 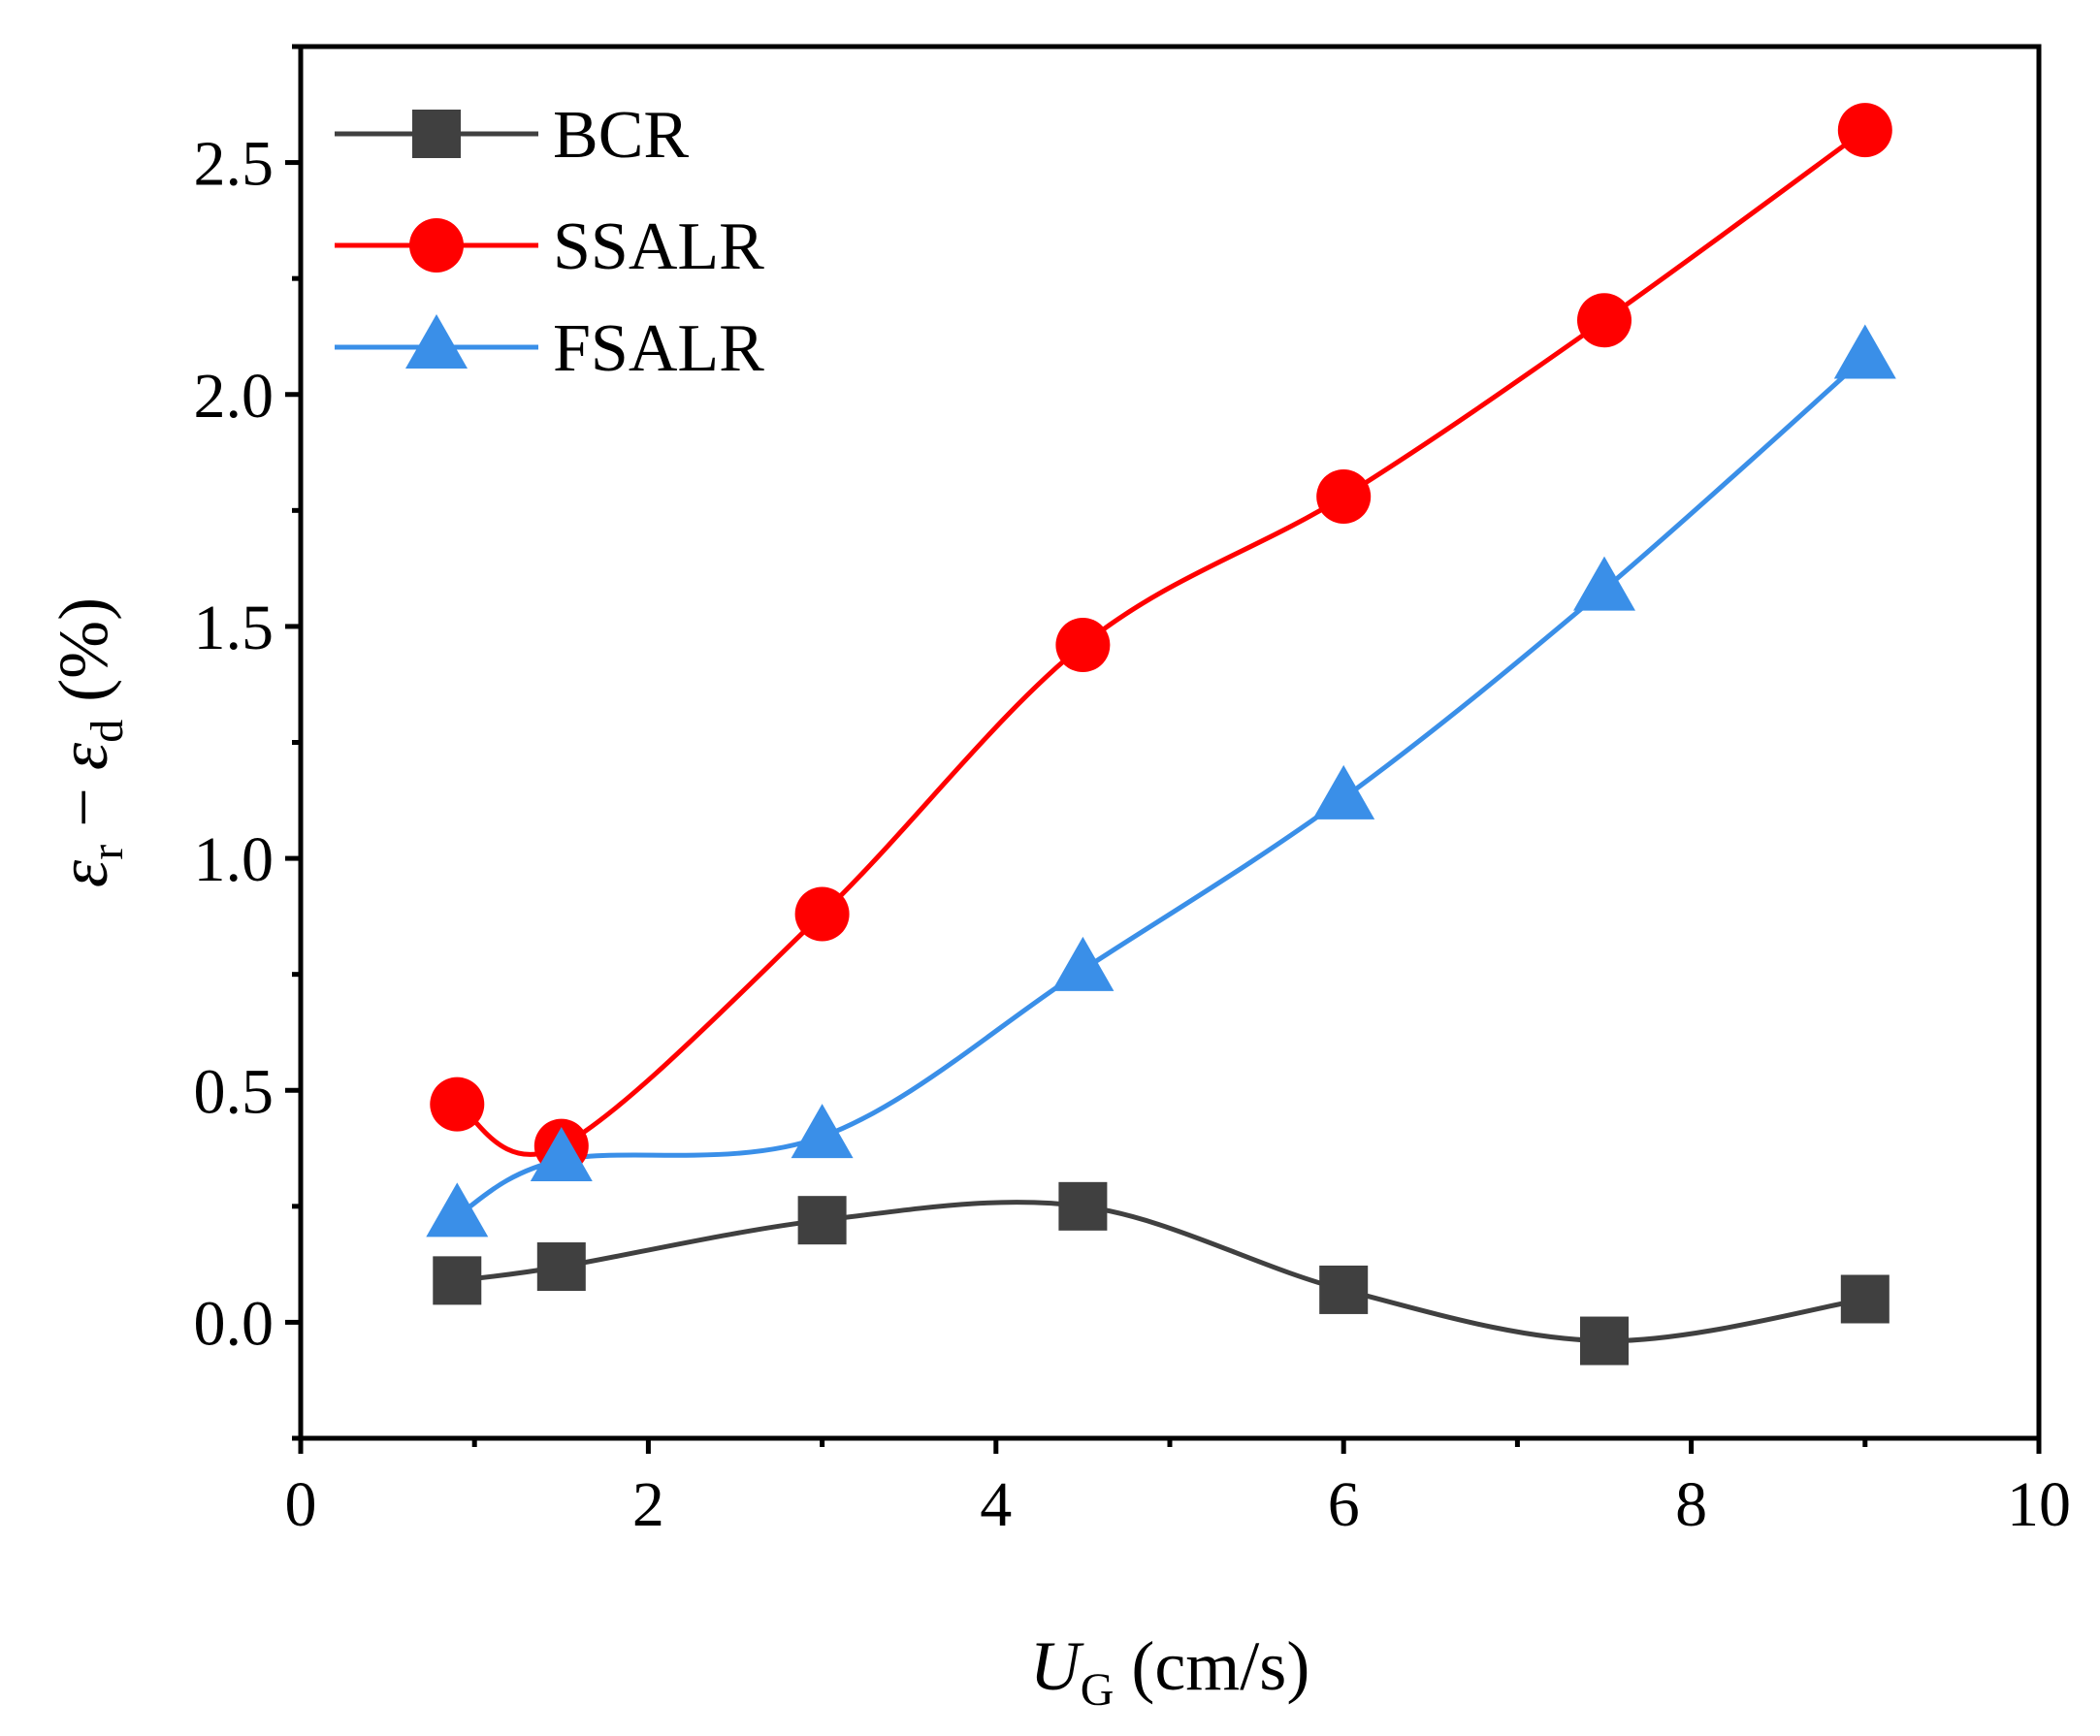 What do you see at coordinates (301, 1504) in the screenshot?
I see `x-tick-label: 0` at bounding box center [301, 1504].